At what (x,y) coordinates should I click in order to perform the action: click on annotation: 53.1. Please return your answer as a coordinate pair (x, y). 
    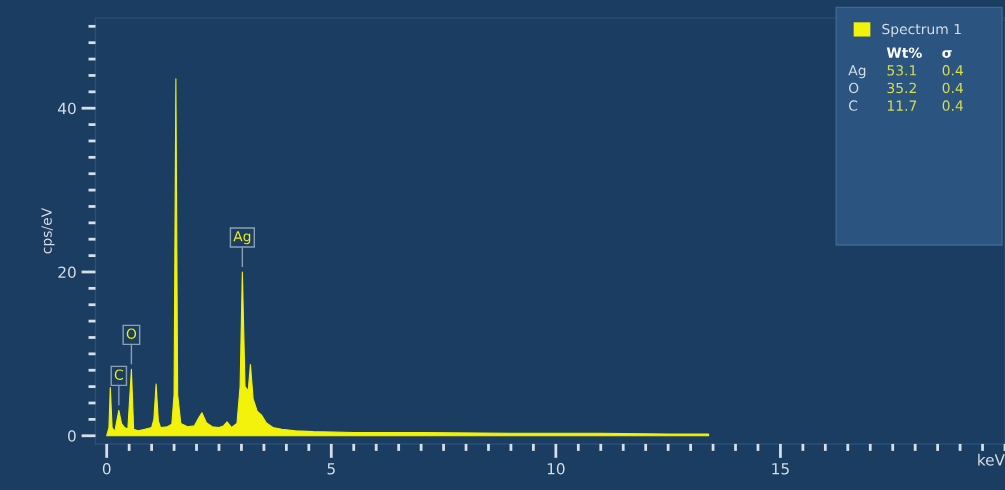
    Looking at the image, I should click on (902, 70).